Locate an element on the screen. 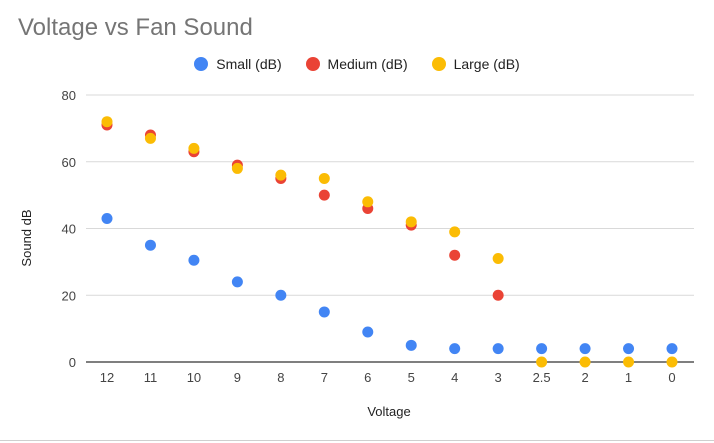 This screenshot has width=714, height=443. y-axis-title: Sound dB is located at coordinates (26, 237).